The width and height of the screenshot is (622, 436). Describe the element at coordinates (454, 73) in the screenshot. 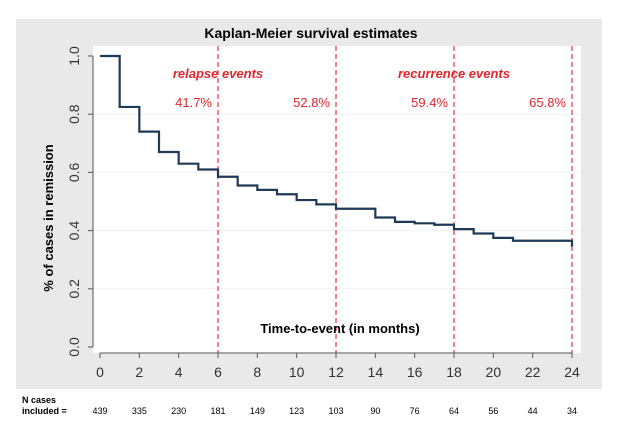

I see `region-label-1: recurrence events` at that location.